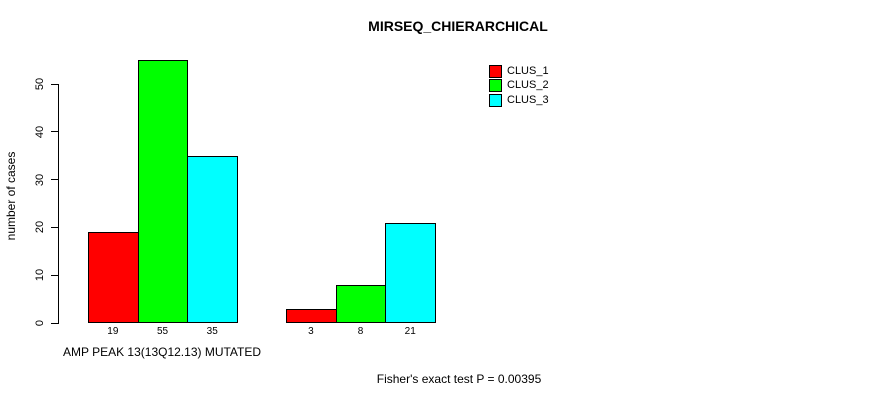 This screenshot has height=400, width=890. I want to click on bar-clus_3-group1, so click(213, 239).